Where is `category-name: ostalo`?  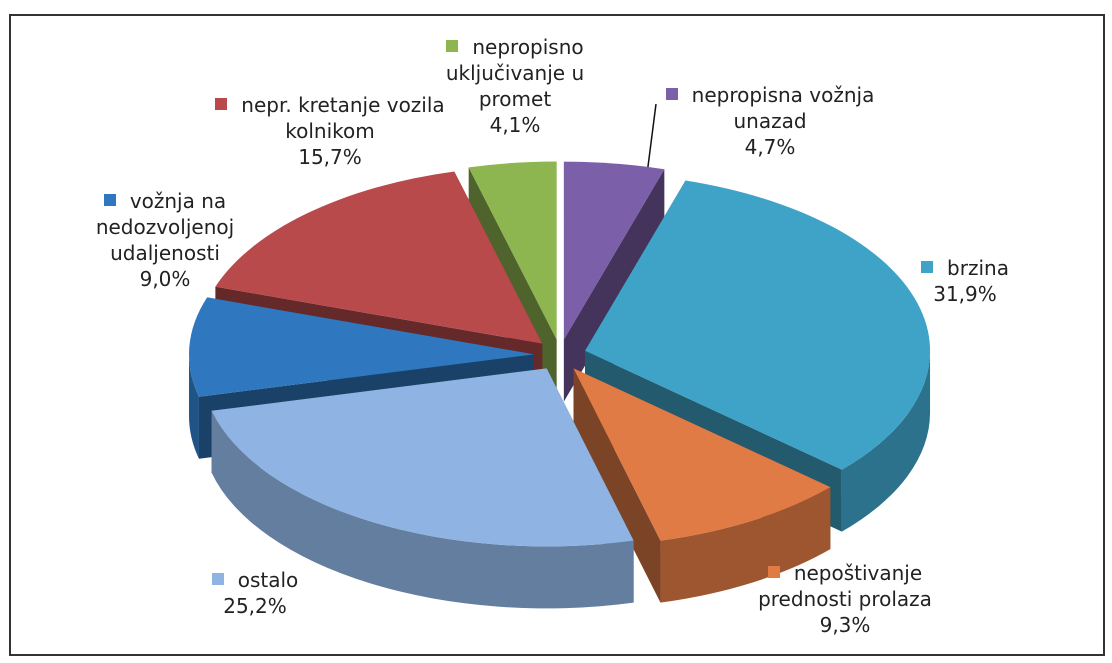
category-name: ostalo is located at coordinates (268, 580).